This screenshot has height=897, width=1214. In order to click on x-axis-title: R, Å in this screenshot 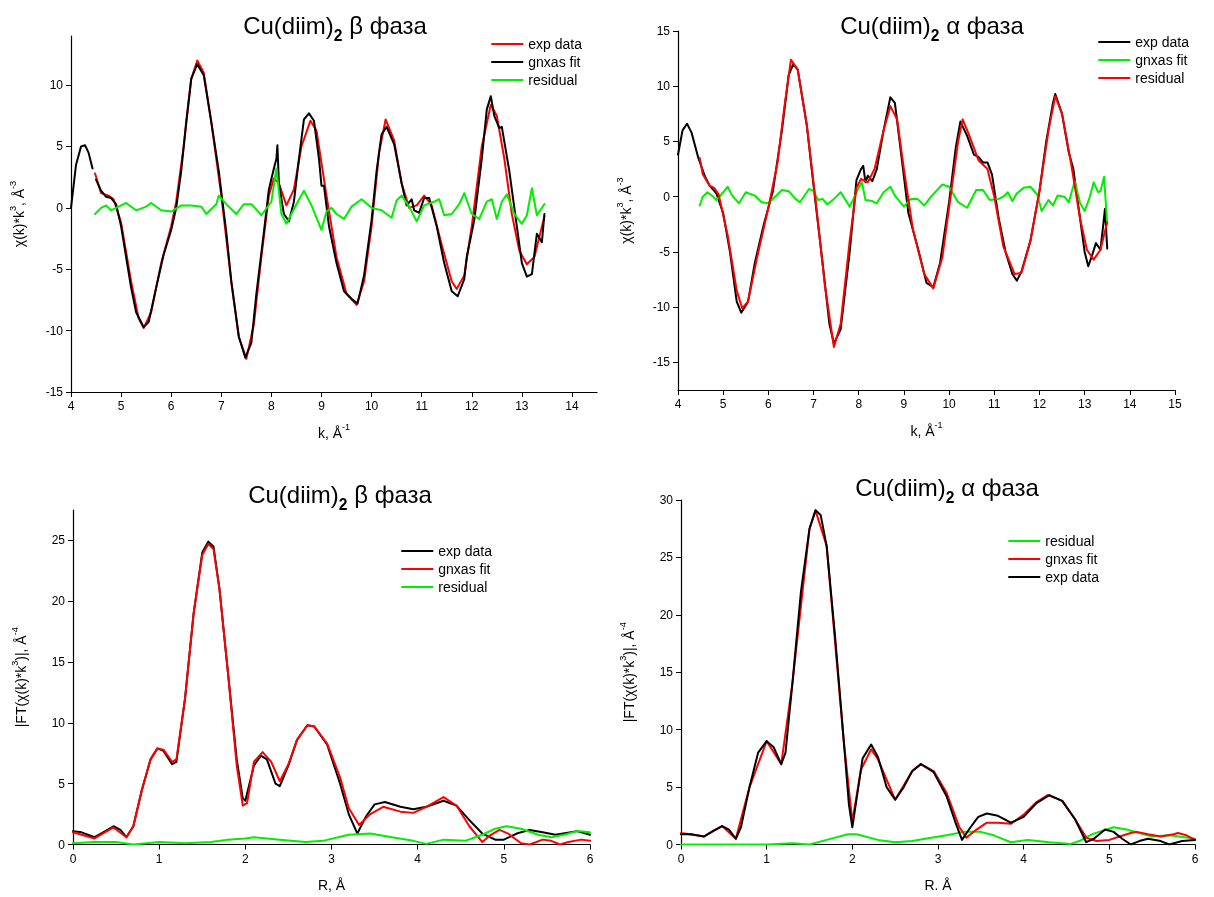, I will do `click(331, 885)`.